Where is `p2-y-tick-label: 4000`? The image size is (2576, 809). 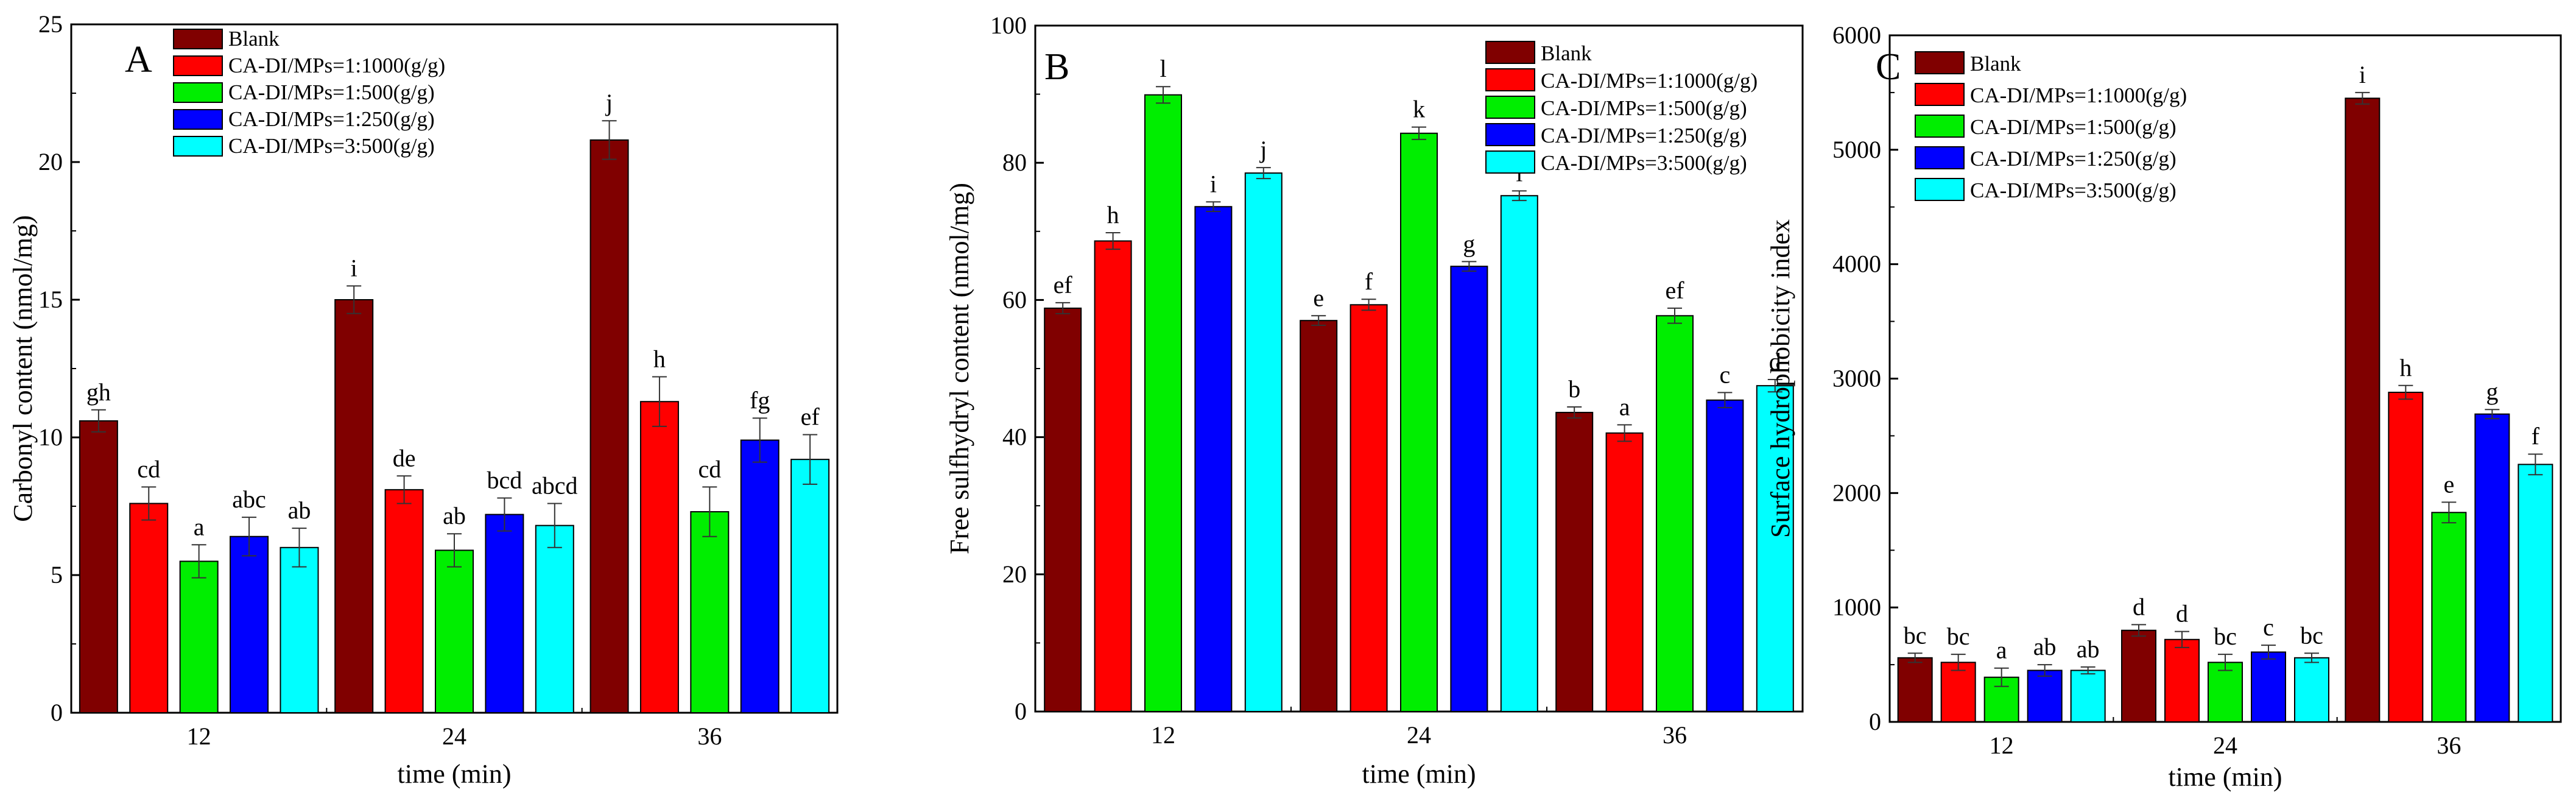
p2-y-tick-label: 4000 is located at coordinates (1856, 264).